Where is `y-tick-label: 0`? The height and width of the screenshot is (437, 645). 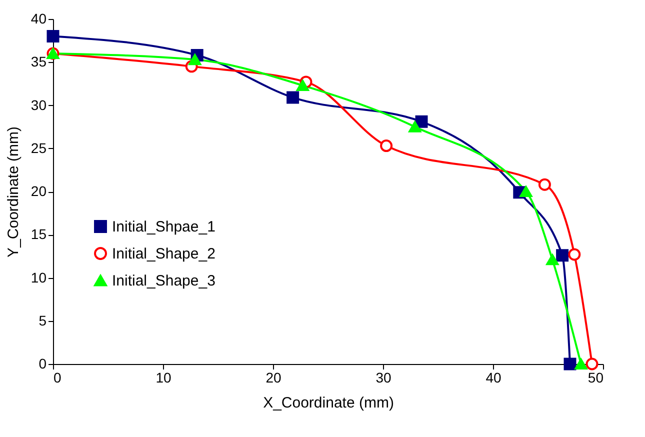 y-tick-label: 0 is located at coordinates (42, 364).